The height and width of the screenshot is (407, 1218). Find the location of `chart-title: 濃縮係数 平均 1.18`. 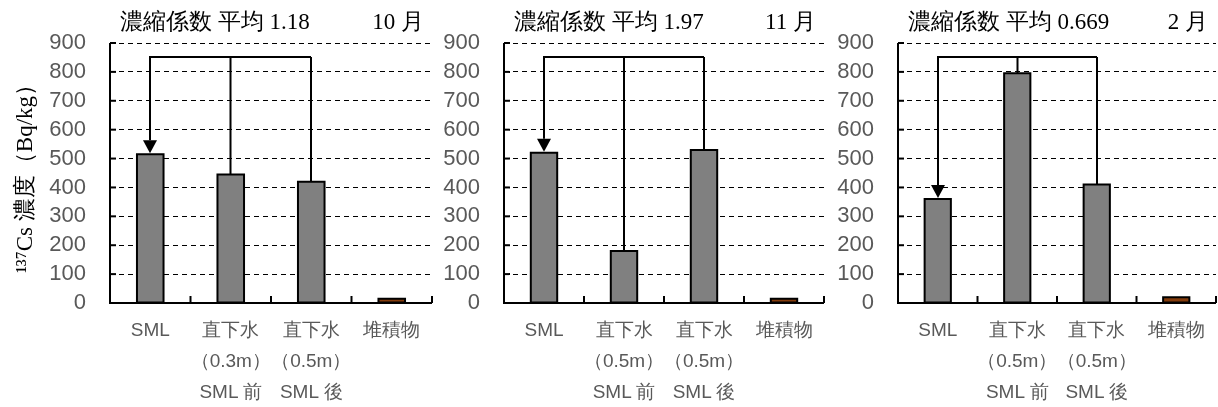

chart-title: 濃縮係数 平均 1.18 is located at coordinates (215, 22).